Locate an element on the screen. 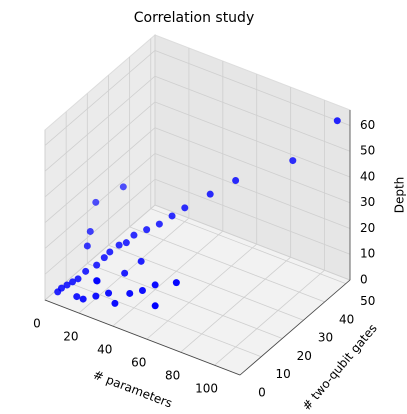 The height and width of the screenshot is (414, 407). x-tick-label: 60 is located at coordinates (138, 363).